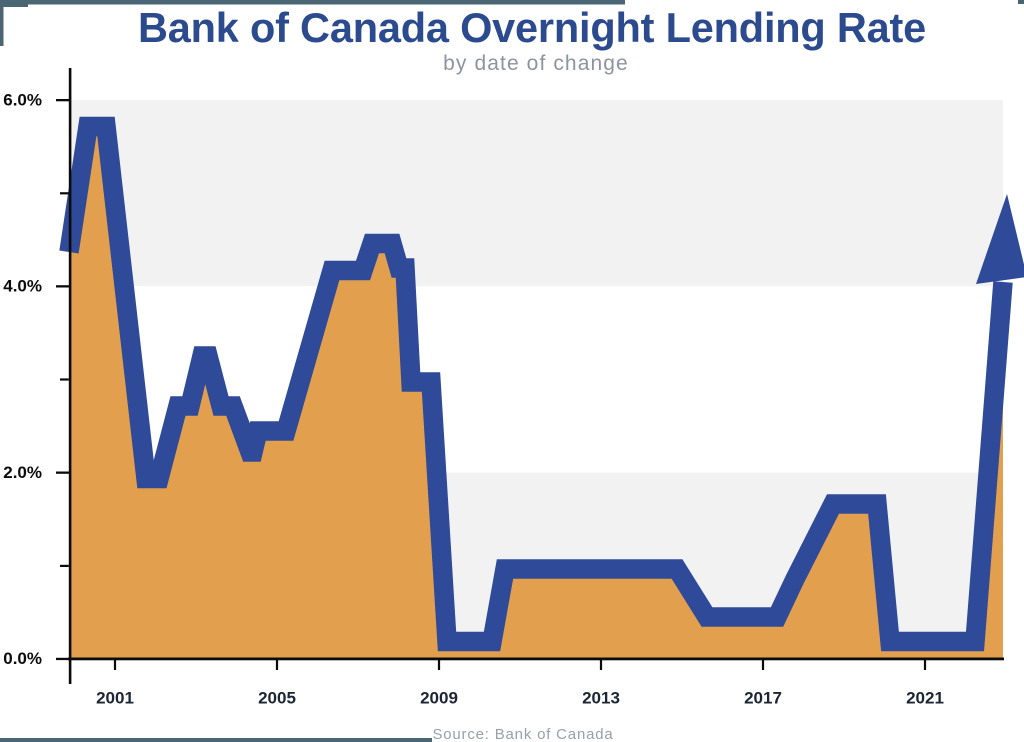 The width and height of the screenshot is (1024, 742). I want to click on svg-text: 2013, so click(601, 698).